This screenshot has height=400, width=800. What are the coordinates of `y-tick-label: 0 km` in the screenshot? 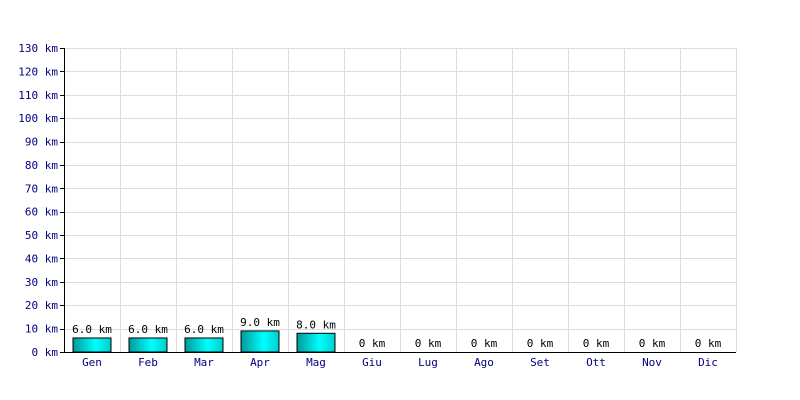 It's located at (45, 352).